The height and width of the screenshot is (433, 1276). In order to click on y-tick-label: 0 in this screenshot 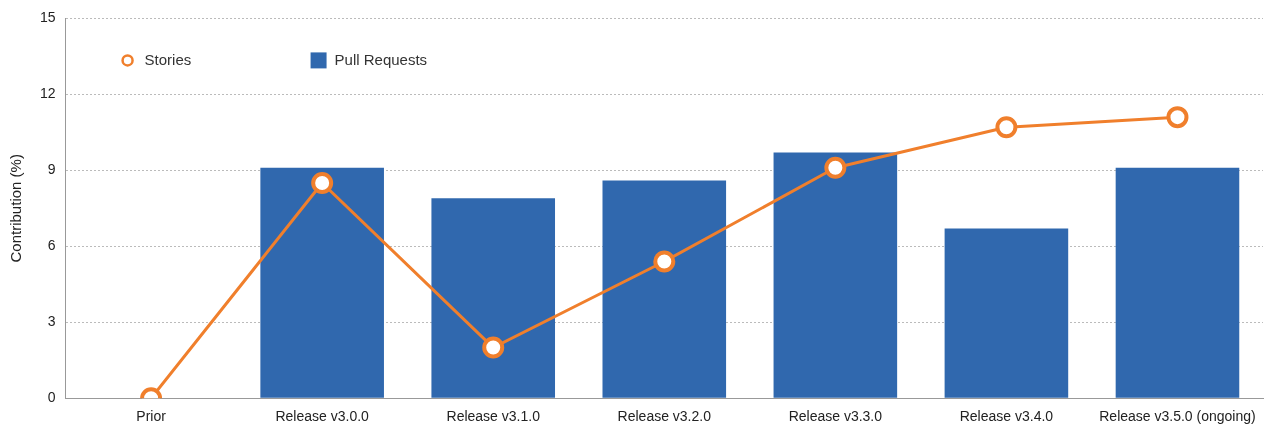, I will do `click(51, 397)`.